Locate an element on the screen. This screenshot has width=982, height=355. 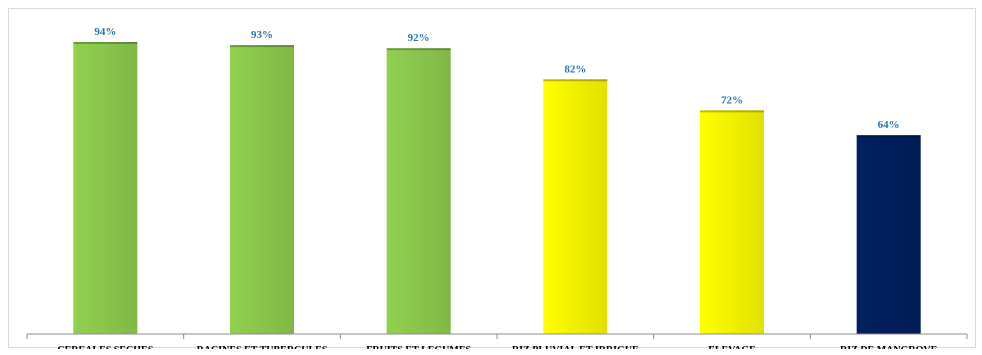
data-label-elevage: 72% is located at coordinates (732, 100).